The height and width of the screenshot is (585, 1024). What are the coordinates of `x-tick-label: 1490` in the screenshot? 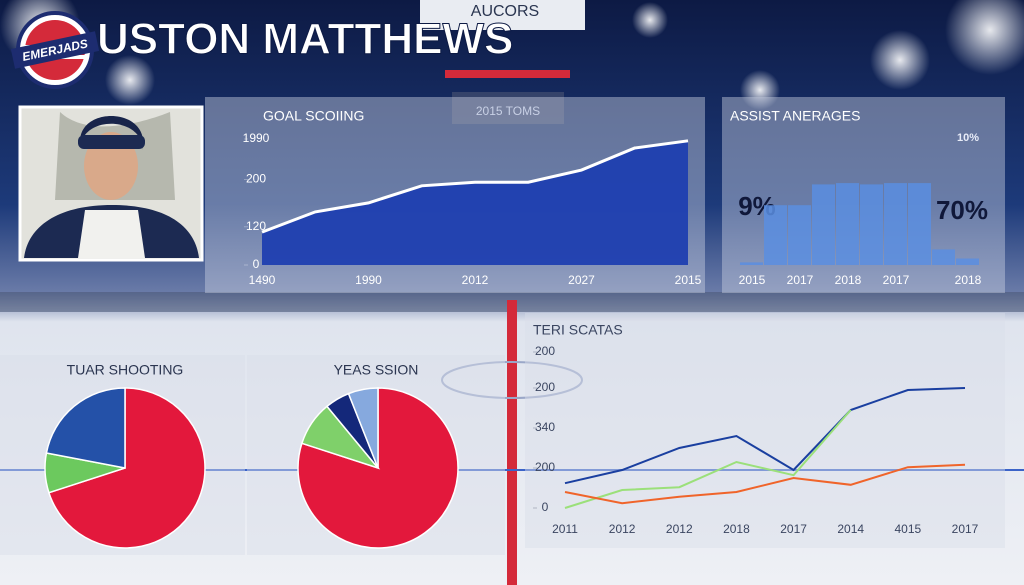 It's located at (262, 280).